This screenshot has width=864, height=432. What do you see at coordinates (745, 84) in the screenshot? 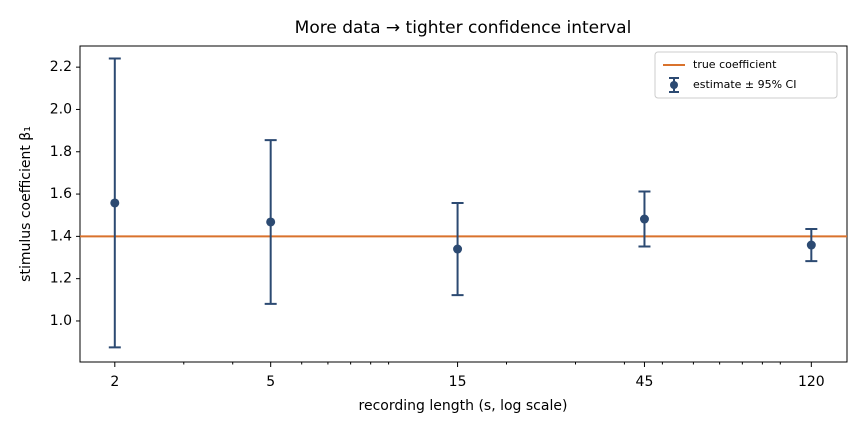
I see `legend-label: estimate ± 95% CI` at bounding box center [745, 84].